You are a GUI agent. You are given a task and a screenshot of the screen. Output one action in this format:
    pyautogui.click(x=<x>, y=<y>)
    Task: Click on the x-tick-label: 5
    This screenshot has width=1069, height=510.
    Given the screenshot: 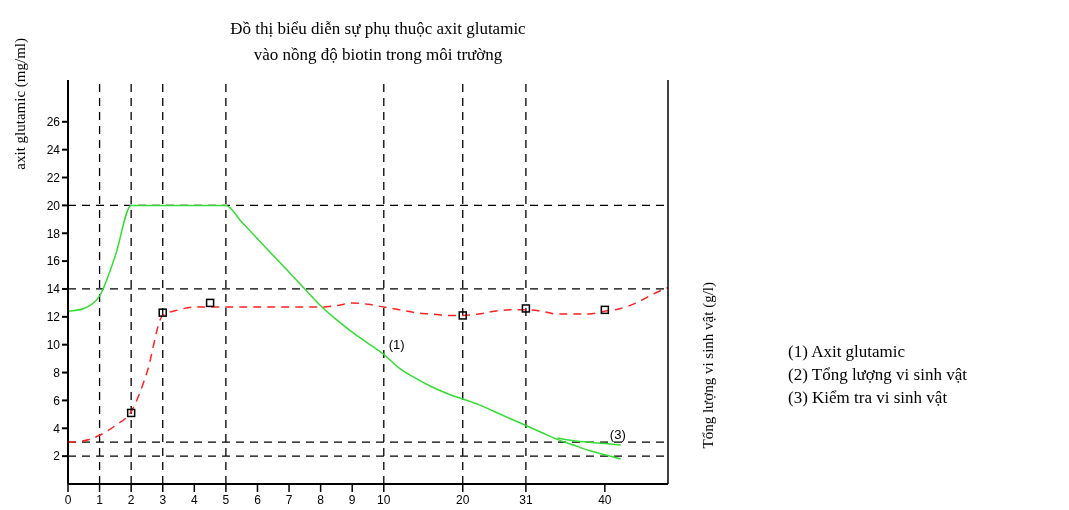 What is the action you would take?
    pyautogui.click(x=226, y=500)
    